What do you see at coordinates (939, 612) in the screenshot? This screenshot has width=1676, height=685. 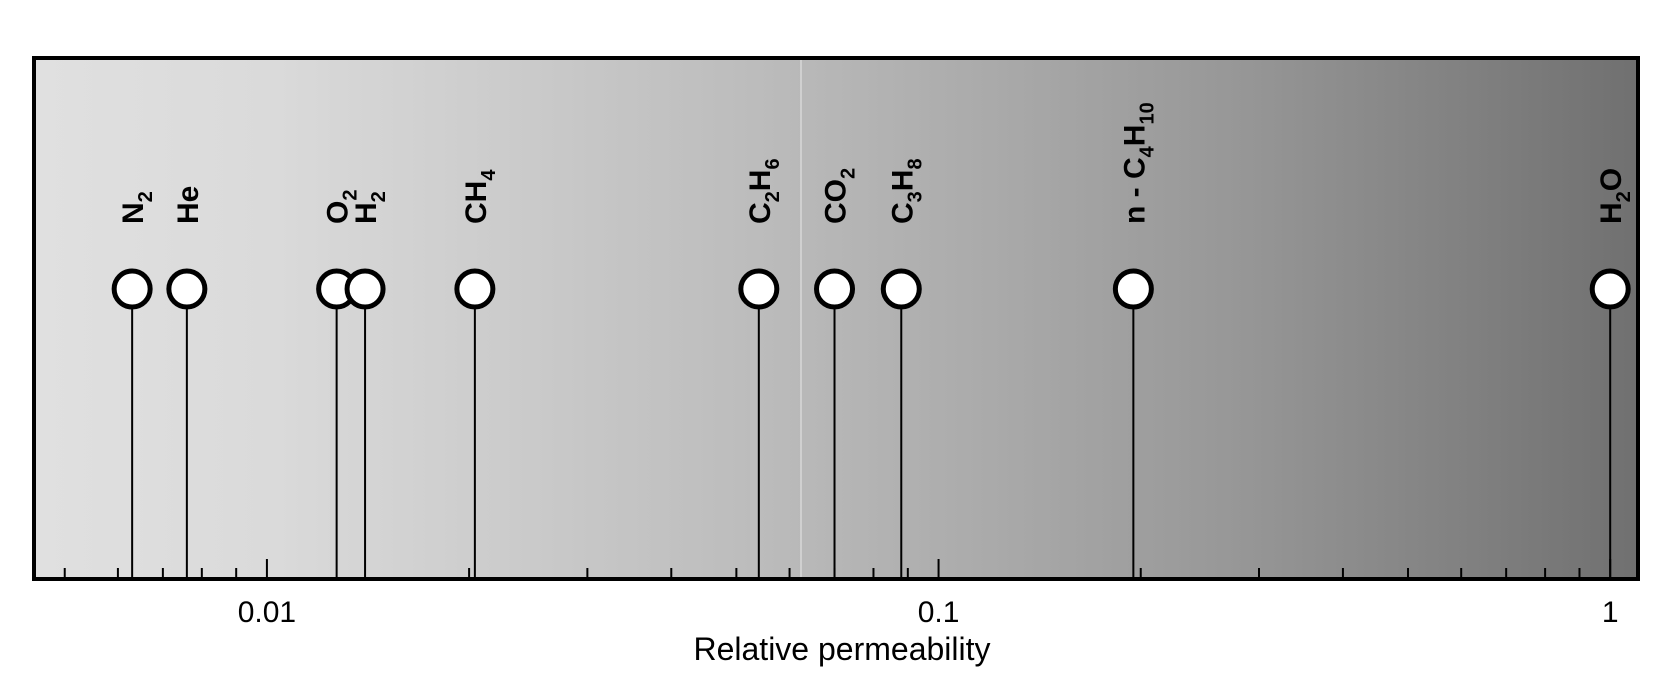 I see `x-tick-label: 0.1` at bounding box center [939, 612].